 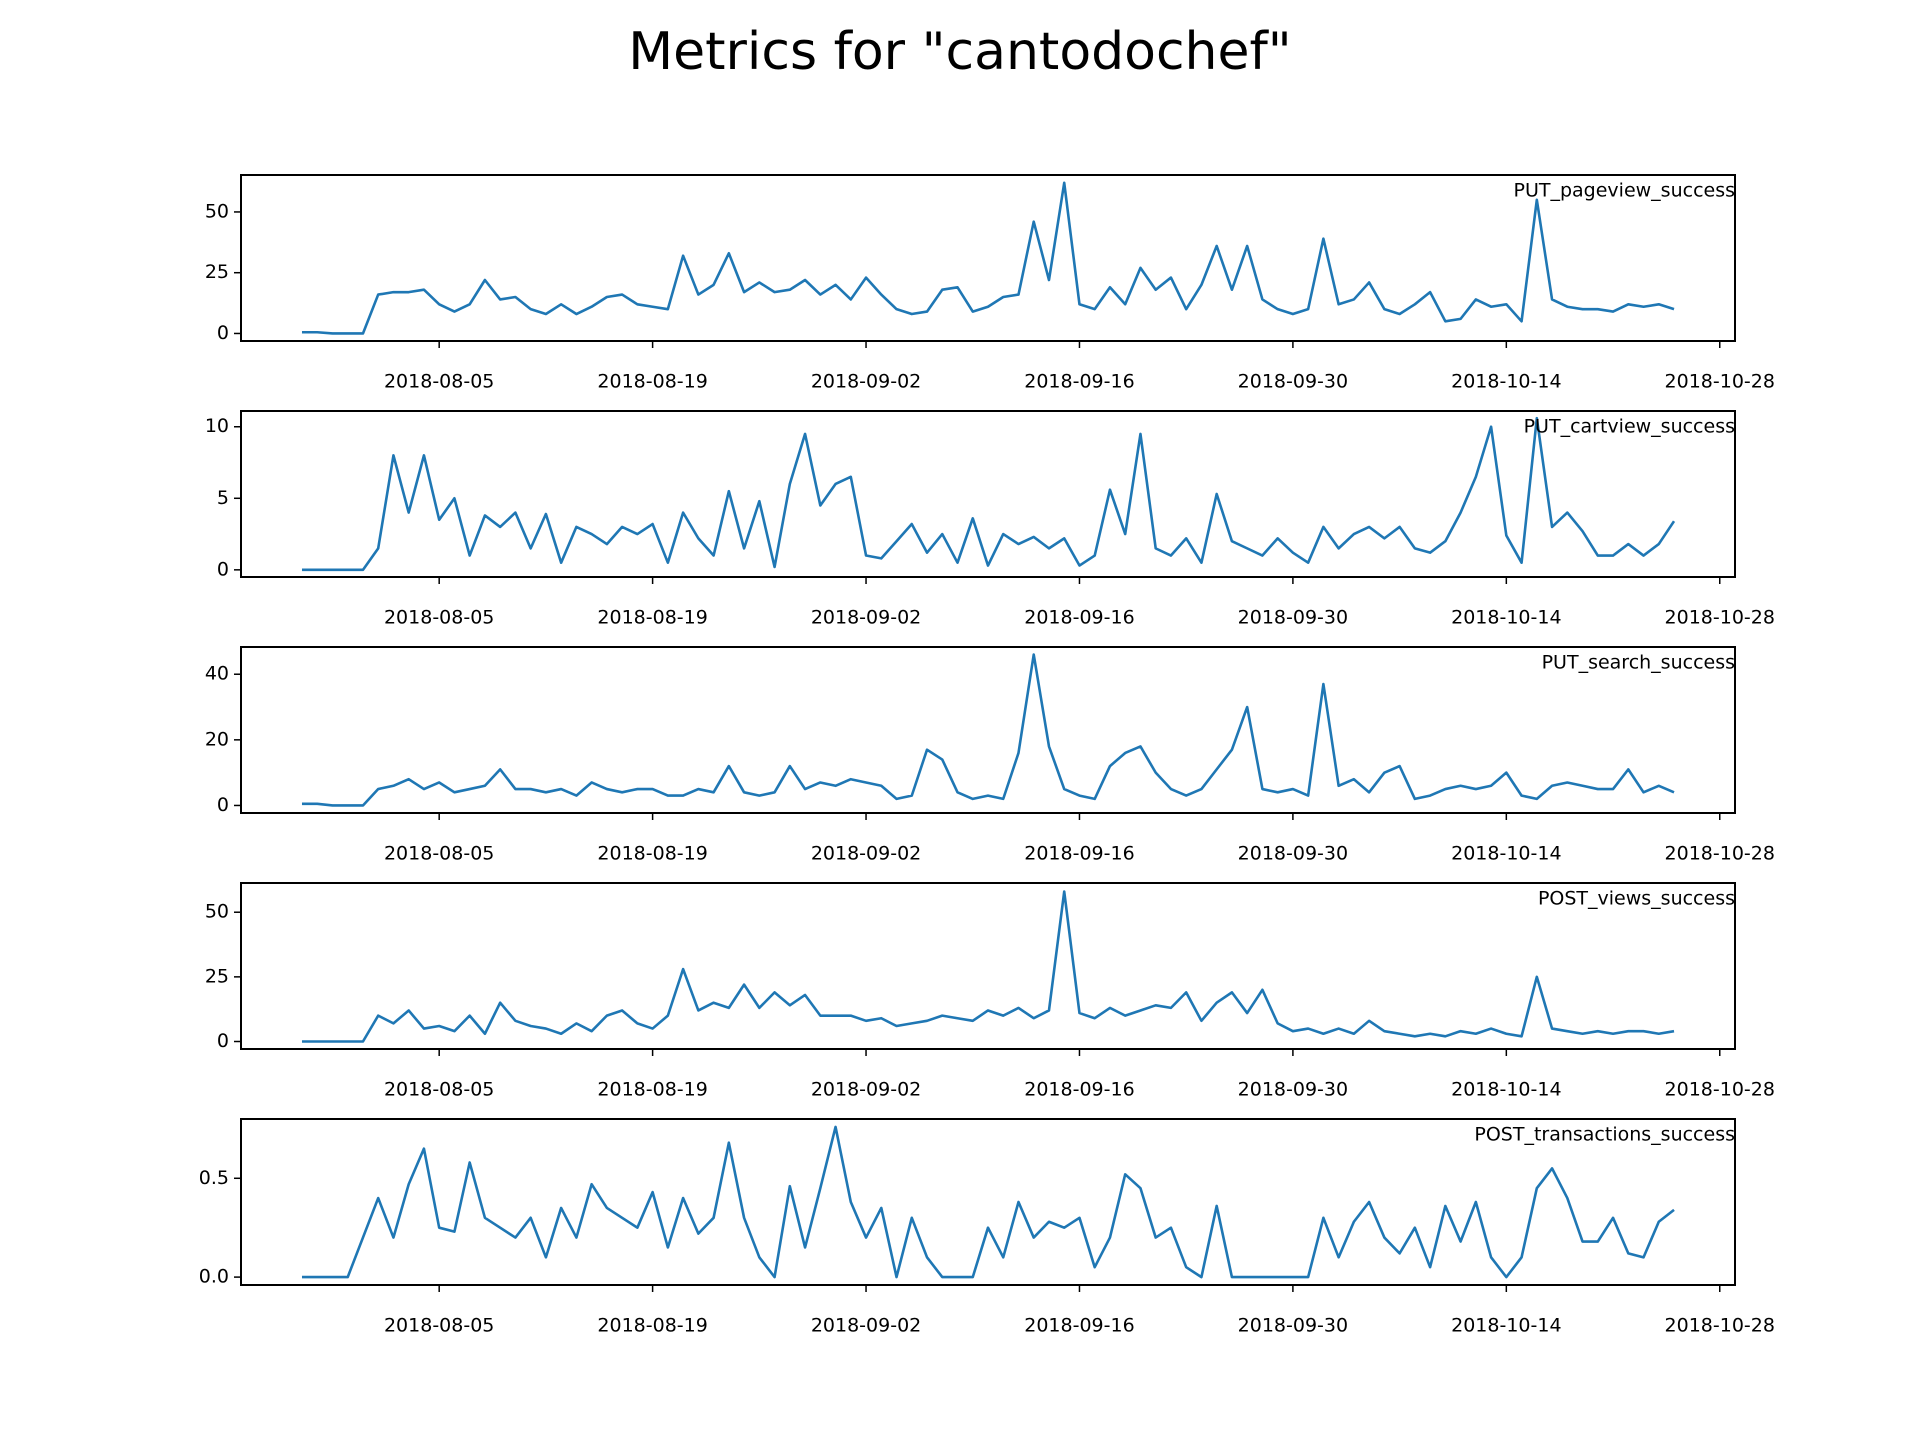 What do you see at coordinates (217, 739) in the screenshot?
I see `y-tick-label: 20` at bounding box center [217, 739].